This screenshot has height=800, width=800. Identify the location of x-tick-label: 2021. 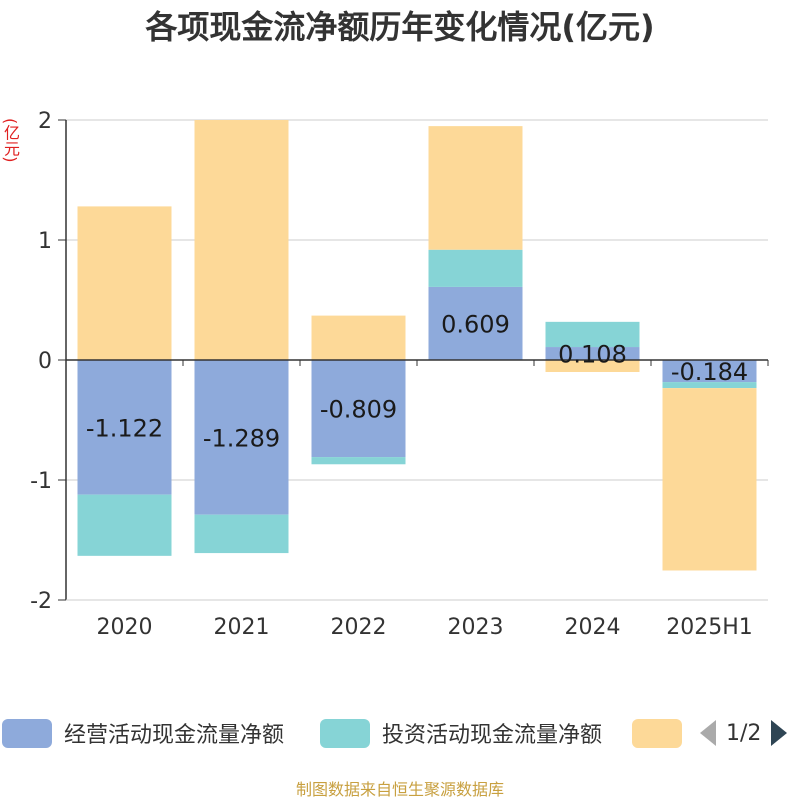
(242, 627).